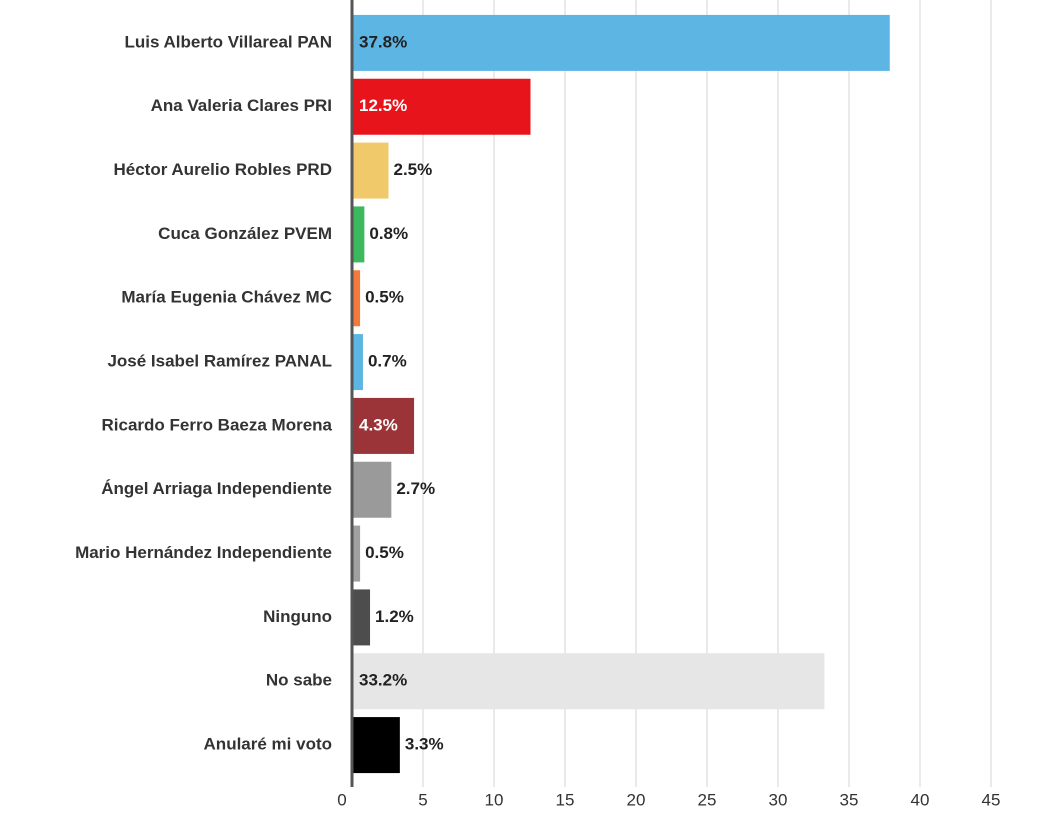  Describe the element at coordinates (565, 799) in the screenshot. I see `x-tick-label: 15` at that location.